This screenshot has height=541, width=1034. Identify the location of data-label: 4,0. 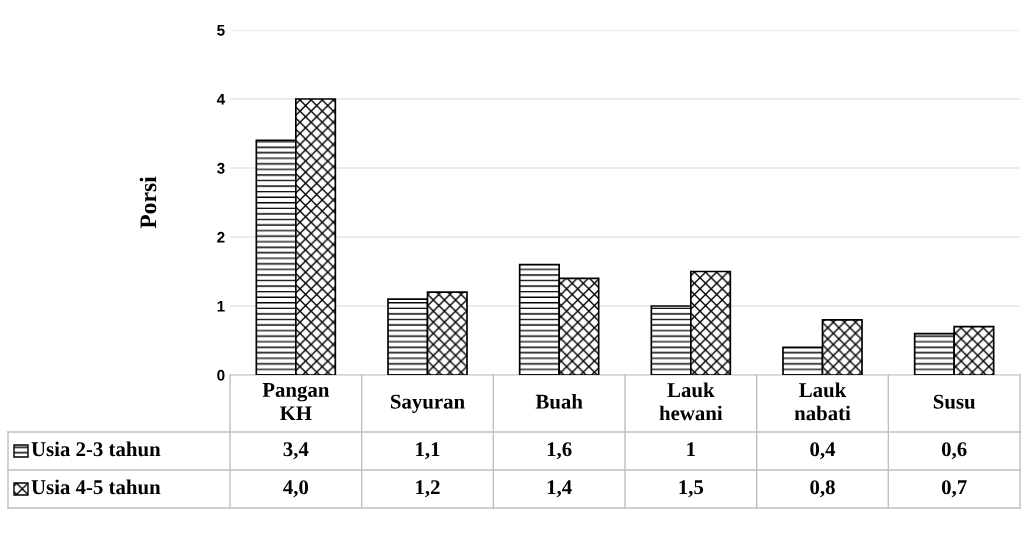
(296, 489).